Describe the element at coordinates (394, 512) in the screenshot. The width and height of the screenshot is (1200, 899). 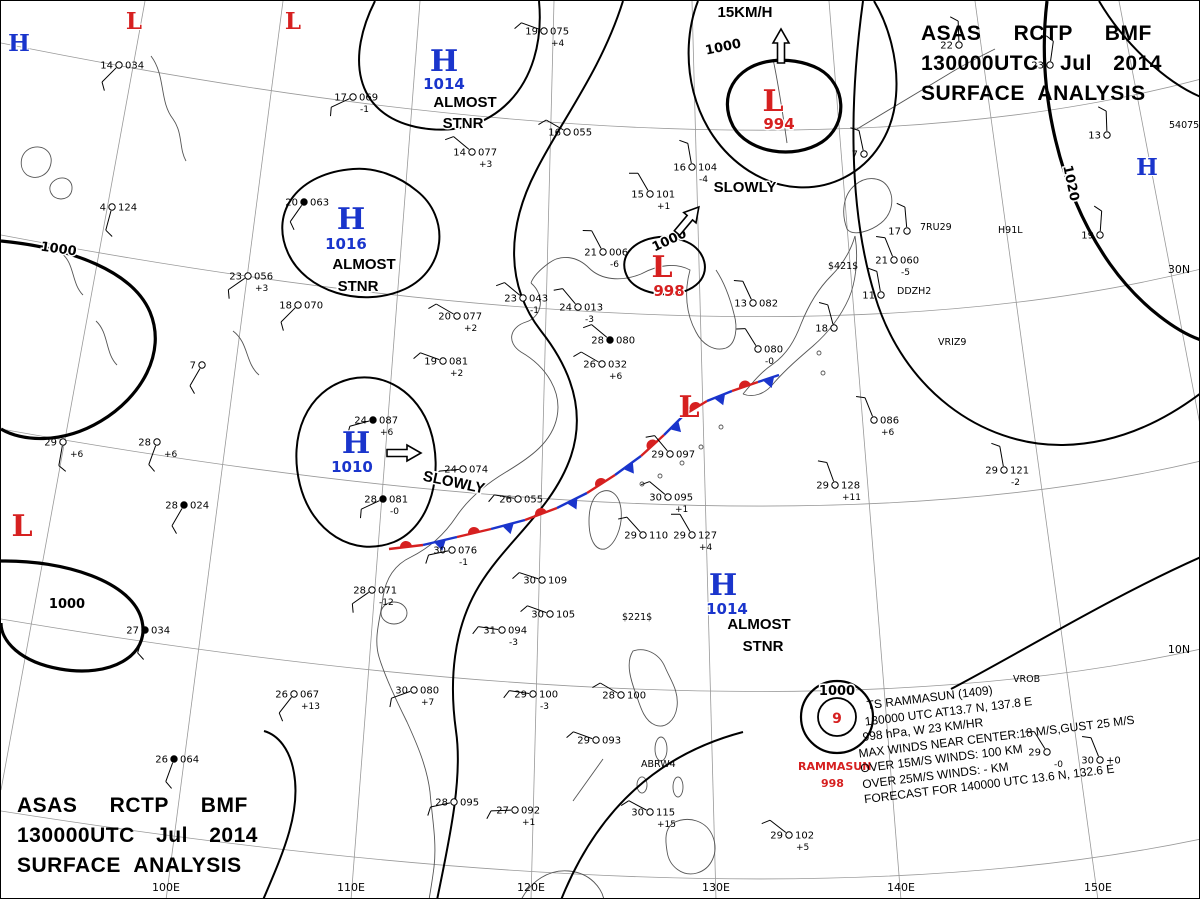
I see `station-tendency: -0` at that location.